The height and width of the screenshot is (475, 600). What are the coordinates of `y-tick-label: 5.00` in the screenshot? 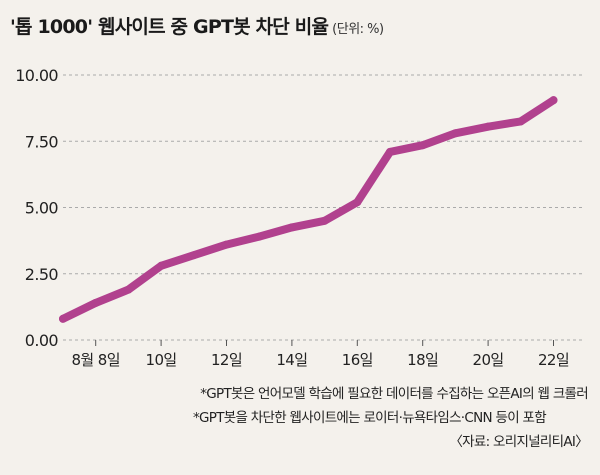 It's located at (42, 208).